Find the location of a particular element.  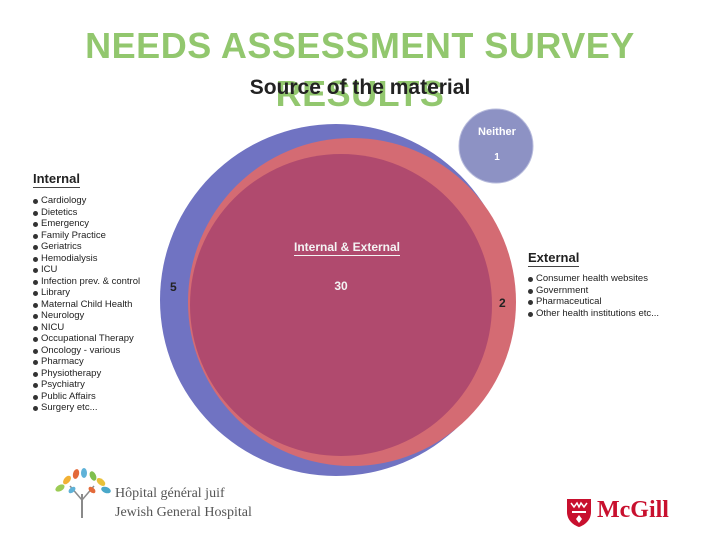

jgh-name-en: Jewish General Hospital is located at coordinates (183, 512).